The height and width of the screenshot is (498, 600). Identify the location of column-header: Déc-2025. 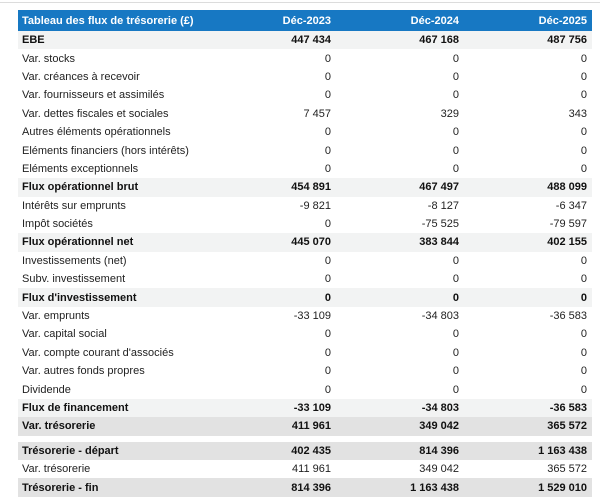
(562, 20).